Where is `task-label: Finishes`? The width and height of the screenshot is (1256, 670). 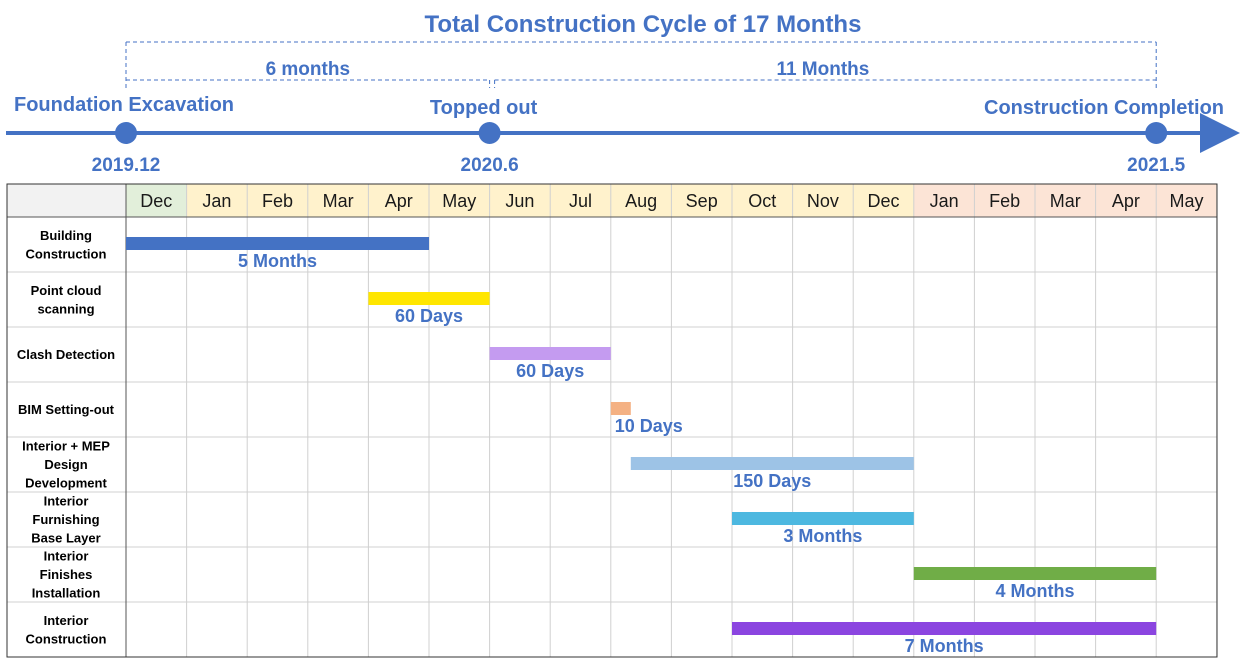 task-label: Finishes is located at coordinates (66, 574).